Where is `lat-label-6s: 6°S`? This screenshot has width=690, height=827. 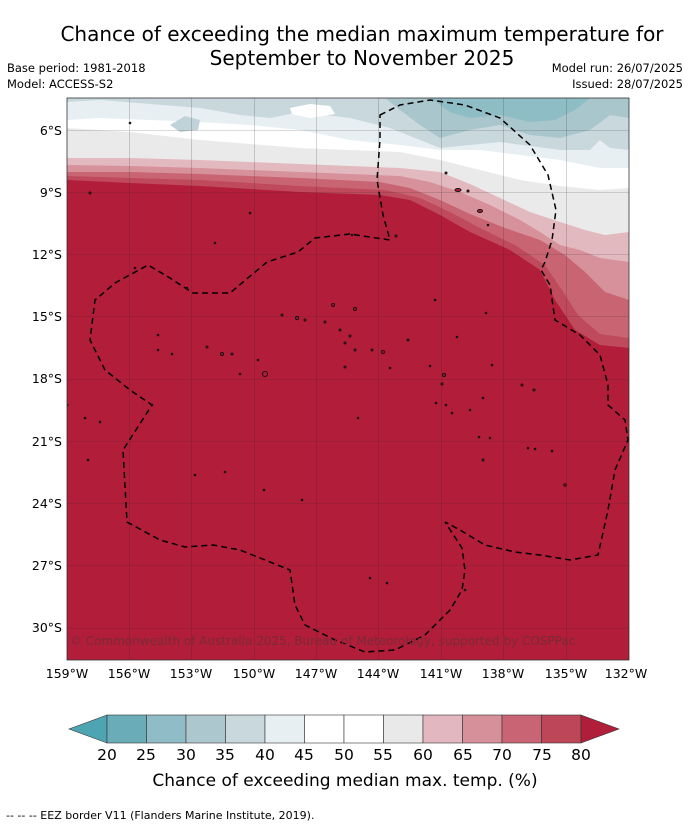
lat-label-6s: 6°S is located at coordinates (50, 130).